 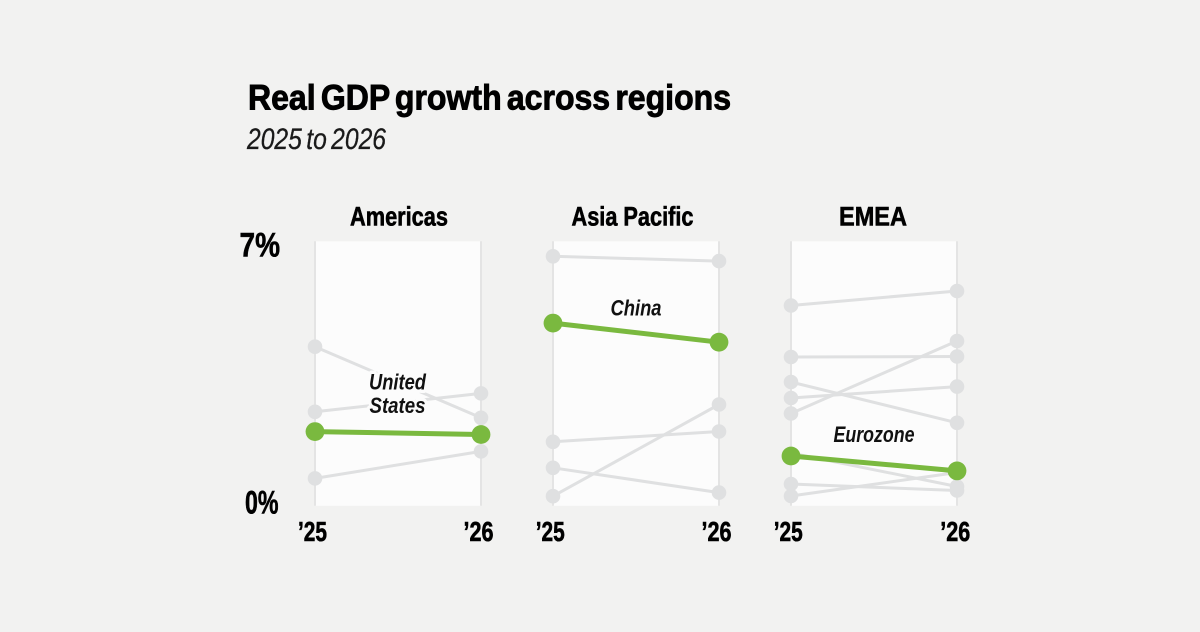 What do you see at coordinates (633, 217) in the screenshot?
I see `svg-text: Asia Pacific` at bounding box center [633, 217].